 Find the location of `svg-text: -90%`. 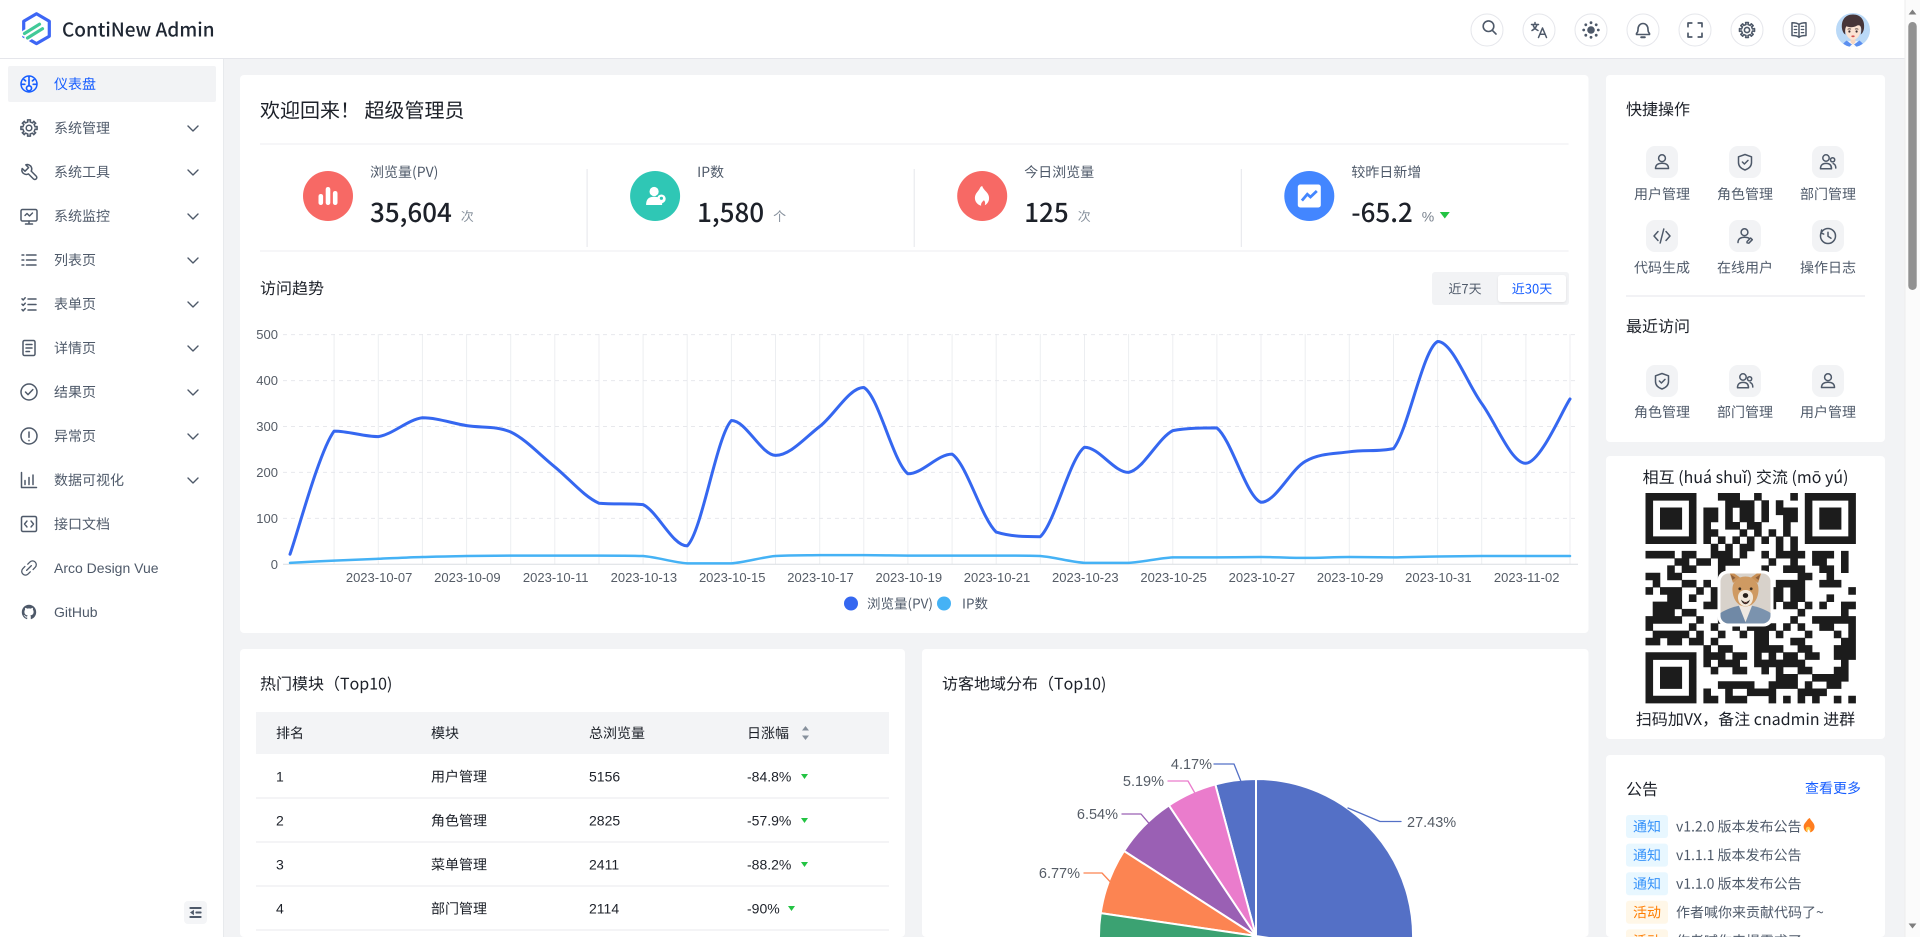

svg-text: -90% is located at coordinates (763, 909).